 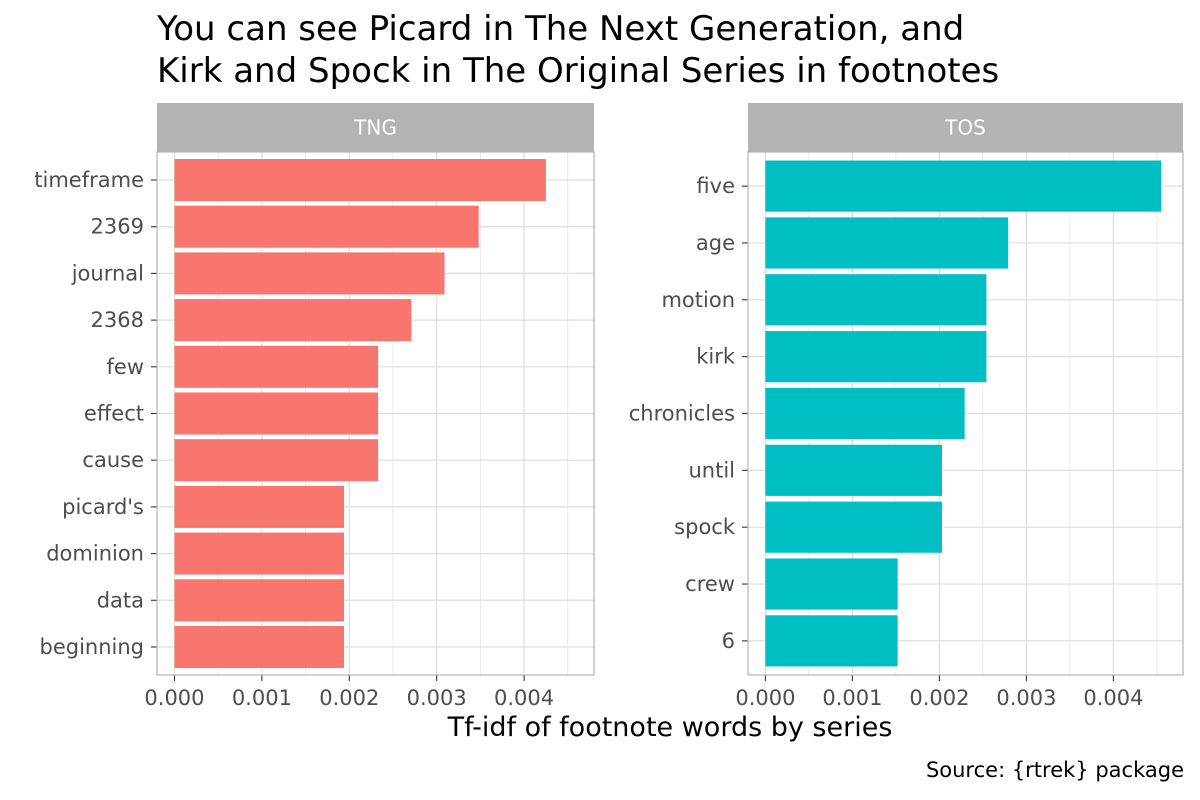 I want to click on y-tick-label-tos: age, so click(x=715, y=243).